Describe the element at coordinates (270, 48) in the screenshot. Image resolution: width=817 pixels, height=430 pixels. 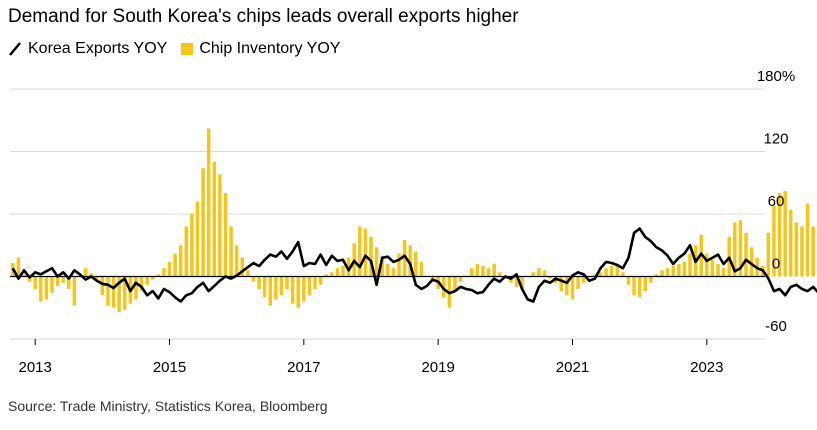
I see `legend-label-inventory: Chip Inventory YOY` at that location.